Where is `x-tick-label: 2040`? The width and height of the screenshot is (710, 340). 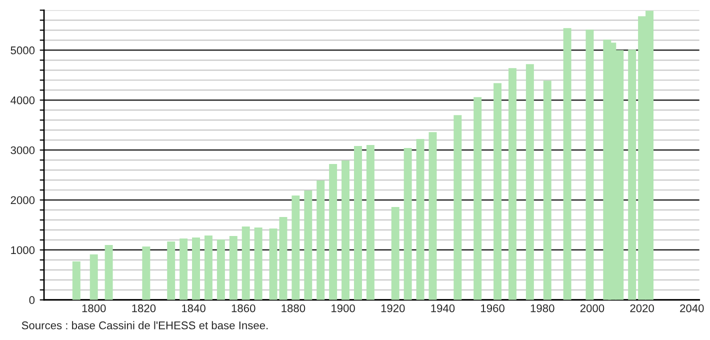 x-tick-label: 2040 is located at coordinates (692, 308).